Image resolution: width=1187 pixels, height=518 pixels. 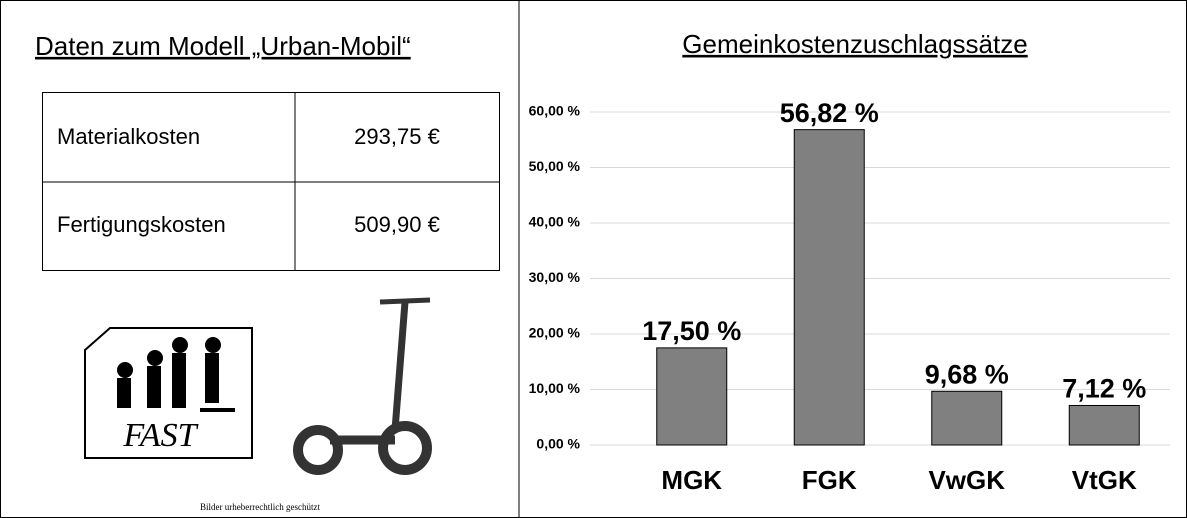 I want to click on value-label: 56,82 %, so click(x=829, y=113).